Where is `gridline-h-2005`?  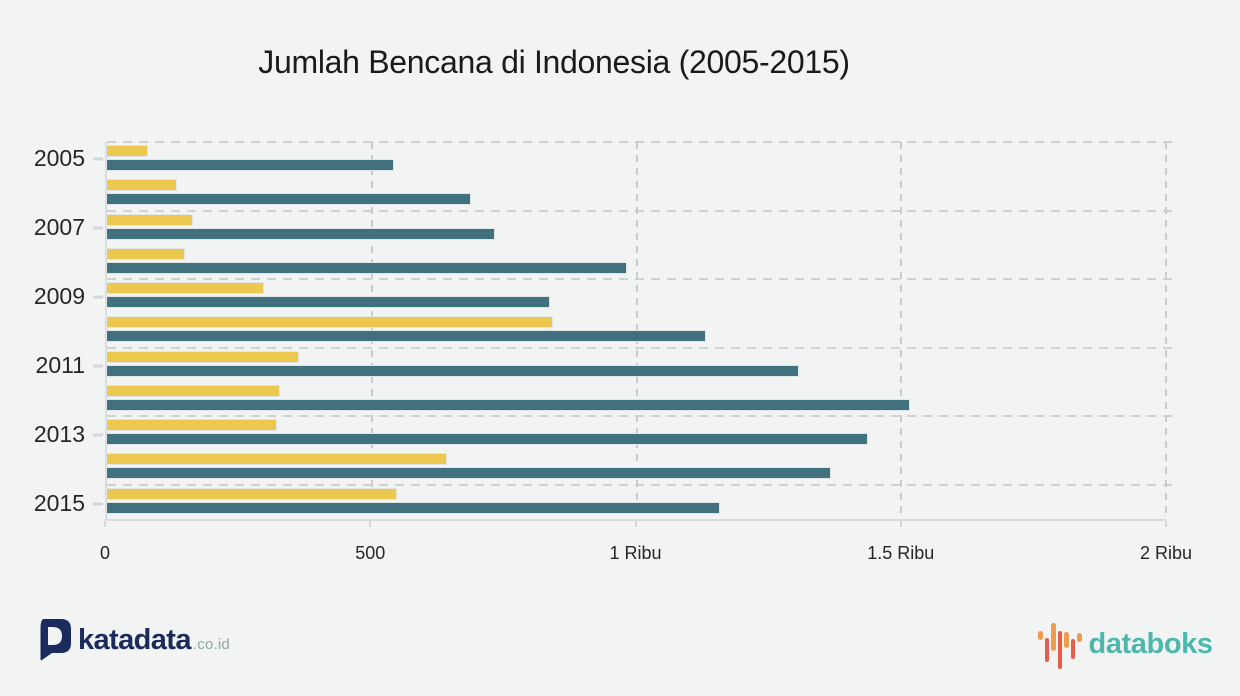 gridline-h-2005 is located at coordinates (639, 142).